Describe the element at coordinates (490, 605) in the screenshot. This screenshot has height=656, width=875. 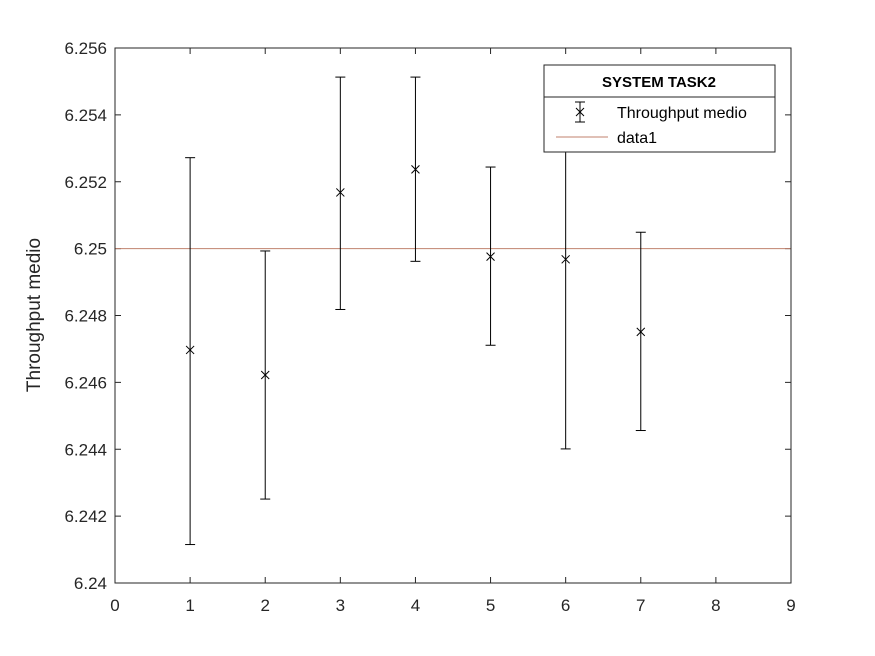
I see `x-tick-label: 5` at that location.